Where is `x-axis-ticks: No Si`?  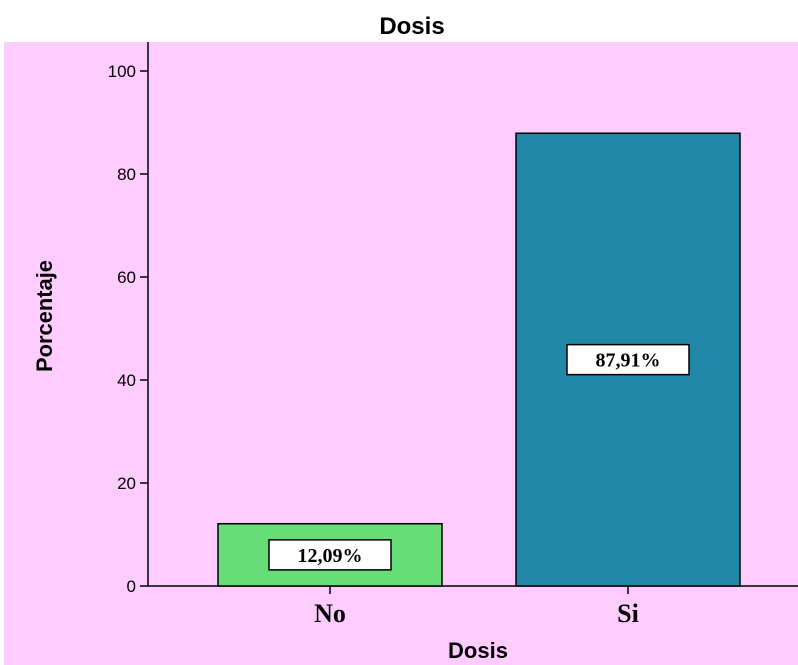 x-axis-ticks: No Si is located at coordinates (476, 607).